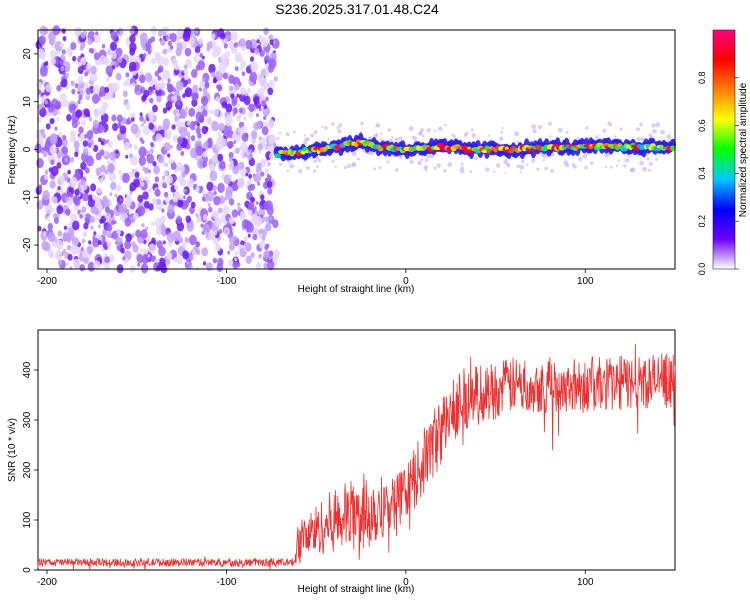 The width and height of the screenshot is (750, 605). I want to click on spectrogram-x-label: Height of straight line (km), so click(356, 289).